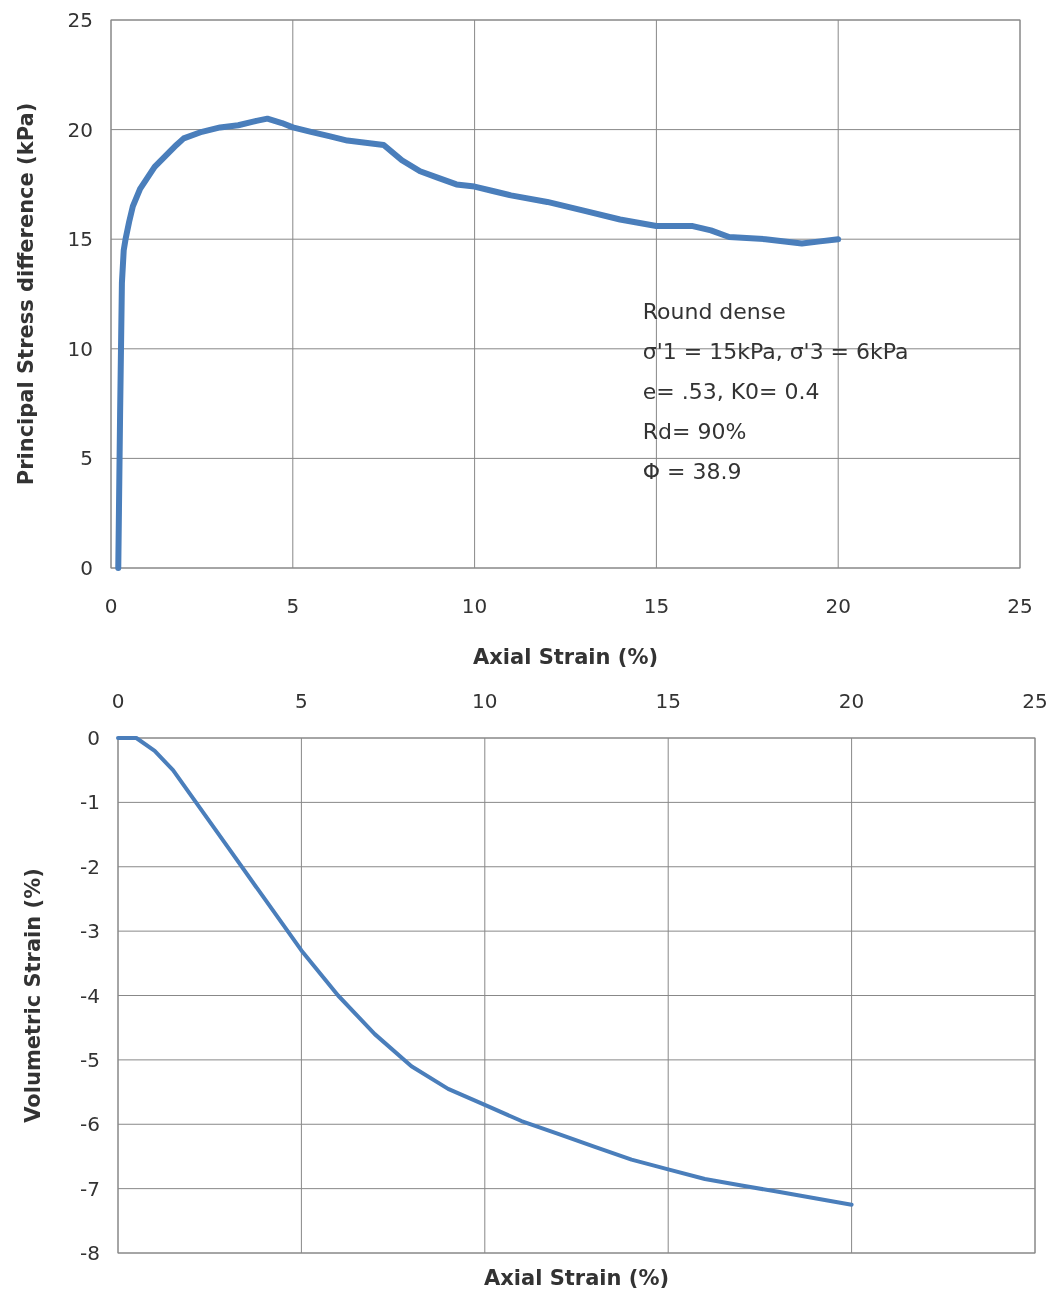 The image size is (1047, 1307). I want to click on y-tick-label: -5, so click(90, 1059).